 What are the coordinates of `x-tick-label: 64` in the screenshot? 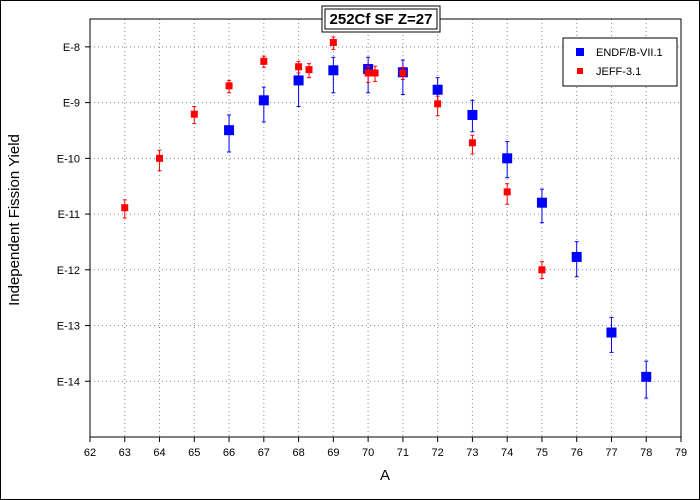 It's located at (159, 453).